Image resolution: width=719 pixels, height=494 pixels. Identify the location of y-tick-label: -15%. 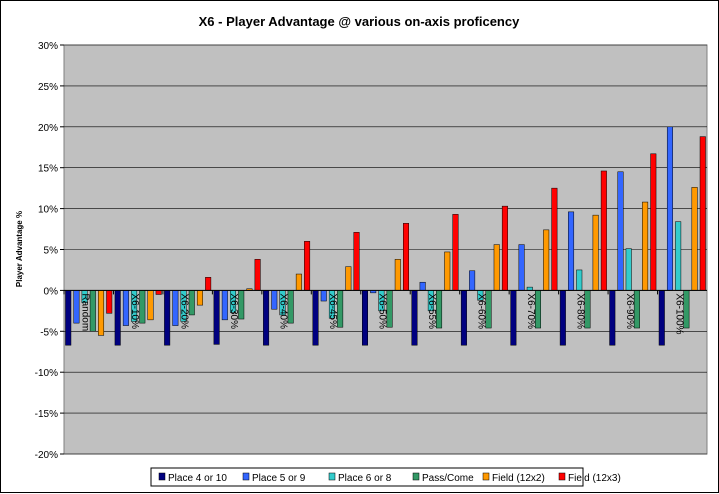
(46, 414).